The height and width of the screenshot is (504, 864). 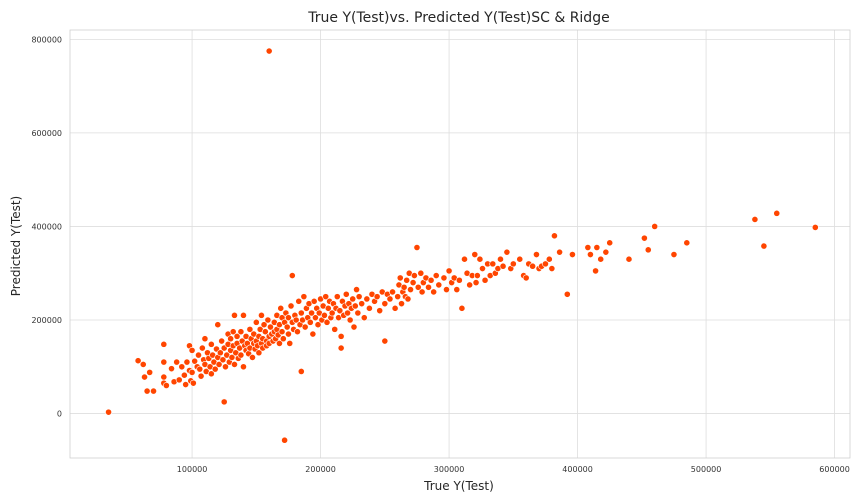 What do you see at coordinates (46, 226) in the screenshot?
I see `y-tick-label: 400000` at bounding box center [46, 226].